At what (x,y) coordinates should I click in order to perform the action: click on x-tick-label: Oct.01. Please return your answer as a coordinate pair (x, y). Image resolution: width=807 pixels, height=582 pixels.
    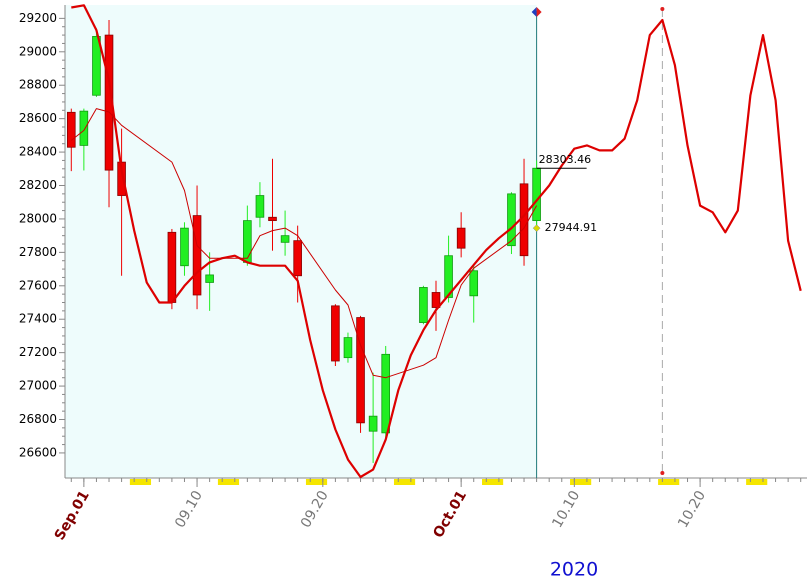
    Looking at the image, I should click on (450, 514).